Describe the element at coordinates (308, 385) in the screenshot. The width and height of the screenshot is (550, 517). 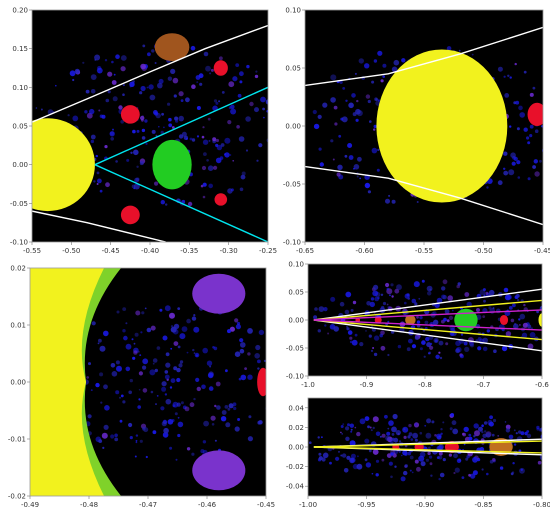
I see `x-tick-label: -1.0` at that location.